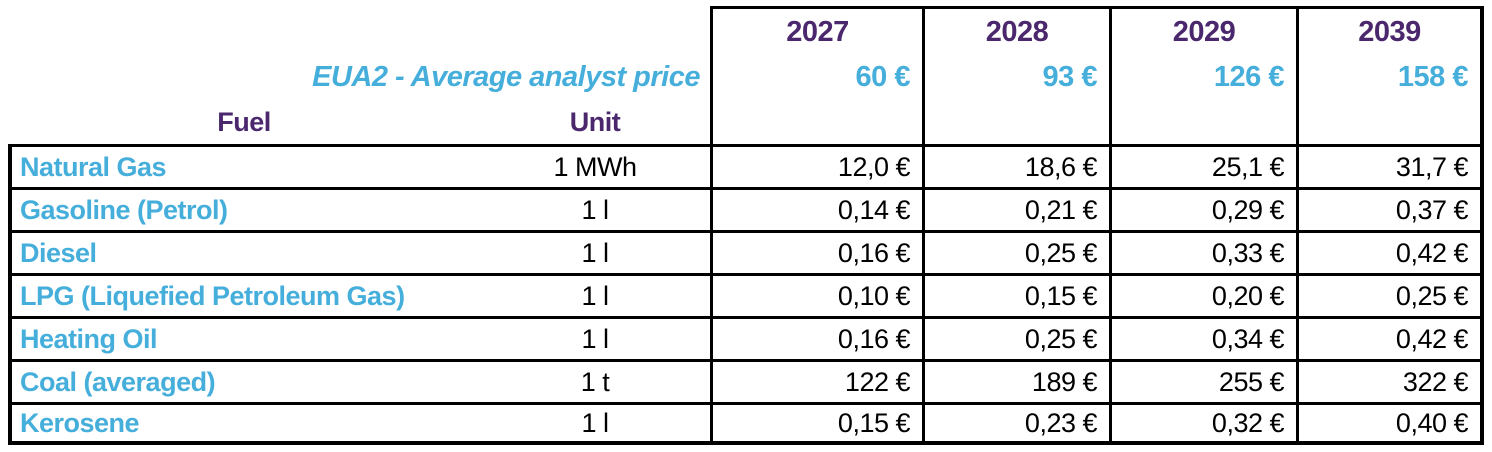  What do you see at coordinates (244, 121) in the screenshot?
I see `fuel-column-header: Fuel` at bounding box center [244, 121].